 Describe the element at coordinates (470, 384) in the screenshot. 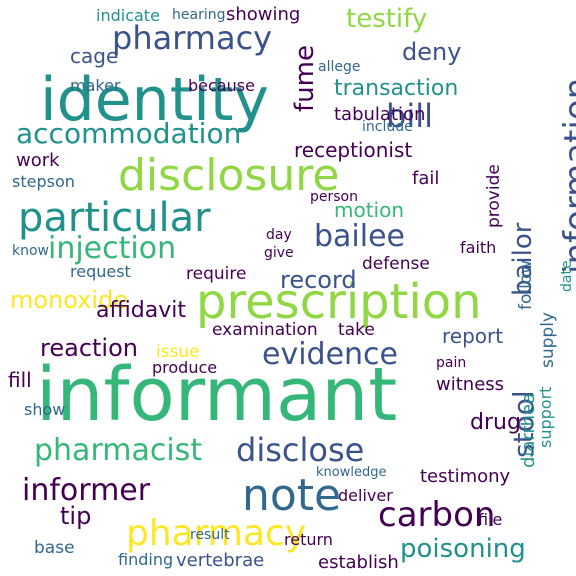

I see `word-witness: witness` at that location.